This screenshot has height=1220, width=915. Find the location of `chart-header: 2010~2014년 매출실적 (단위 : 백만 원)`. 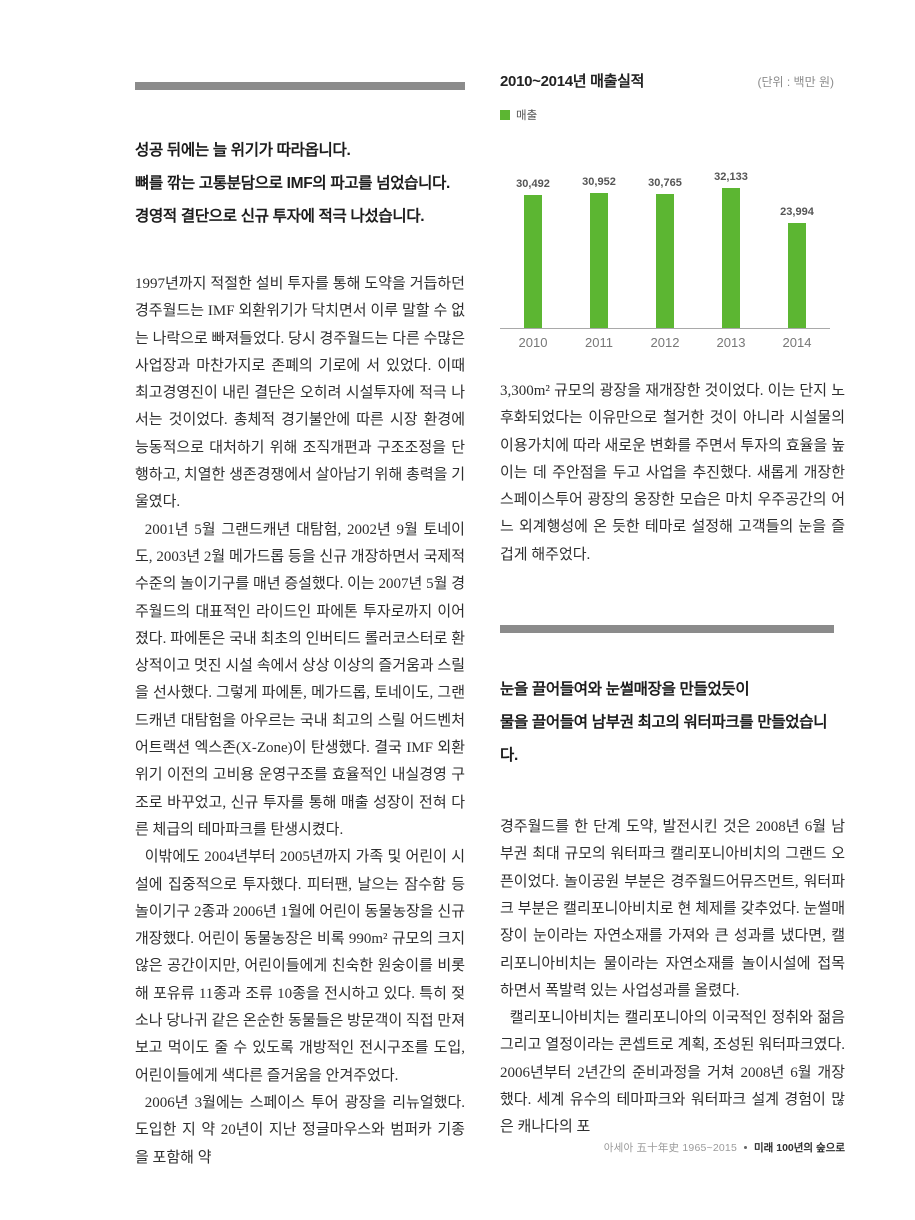

chart-header: 2010~2014년 매출실적 (단위 : 백만 원) is located at coordinates (667, 80).